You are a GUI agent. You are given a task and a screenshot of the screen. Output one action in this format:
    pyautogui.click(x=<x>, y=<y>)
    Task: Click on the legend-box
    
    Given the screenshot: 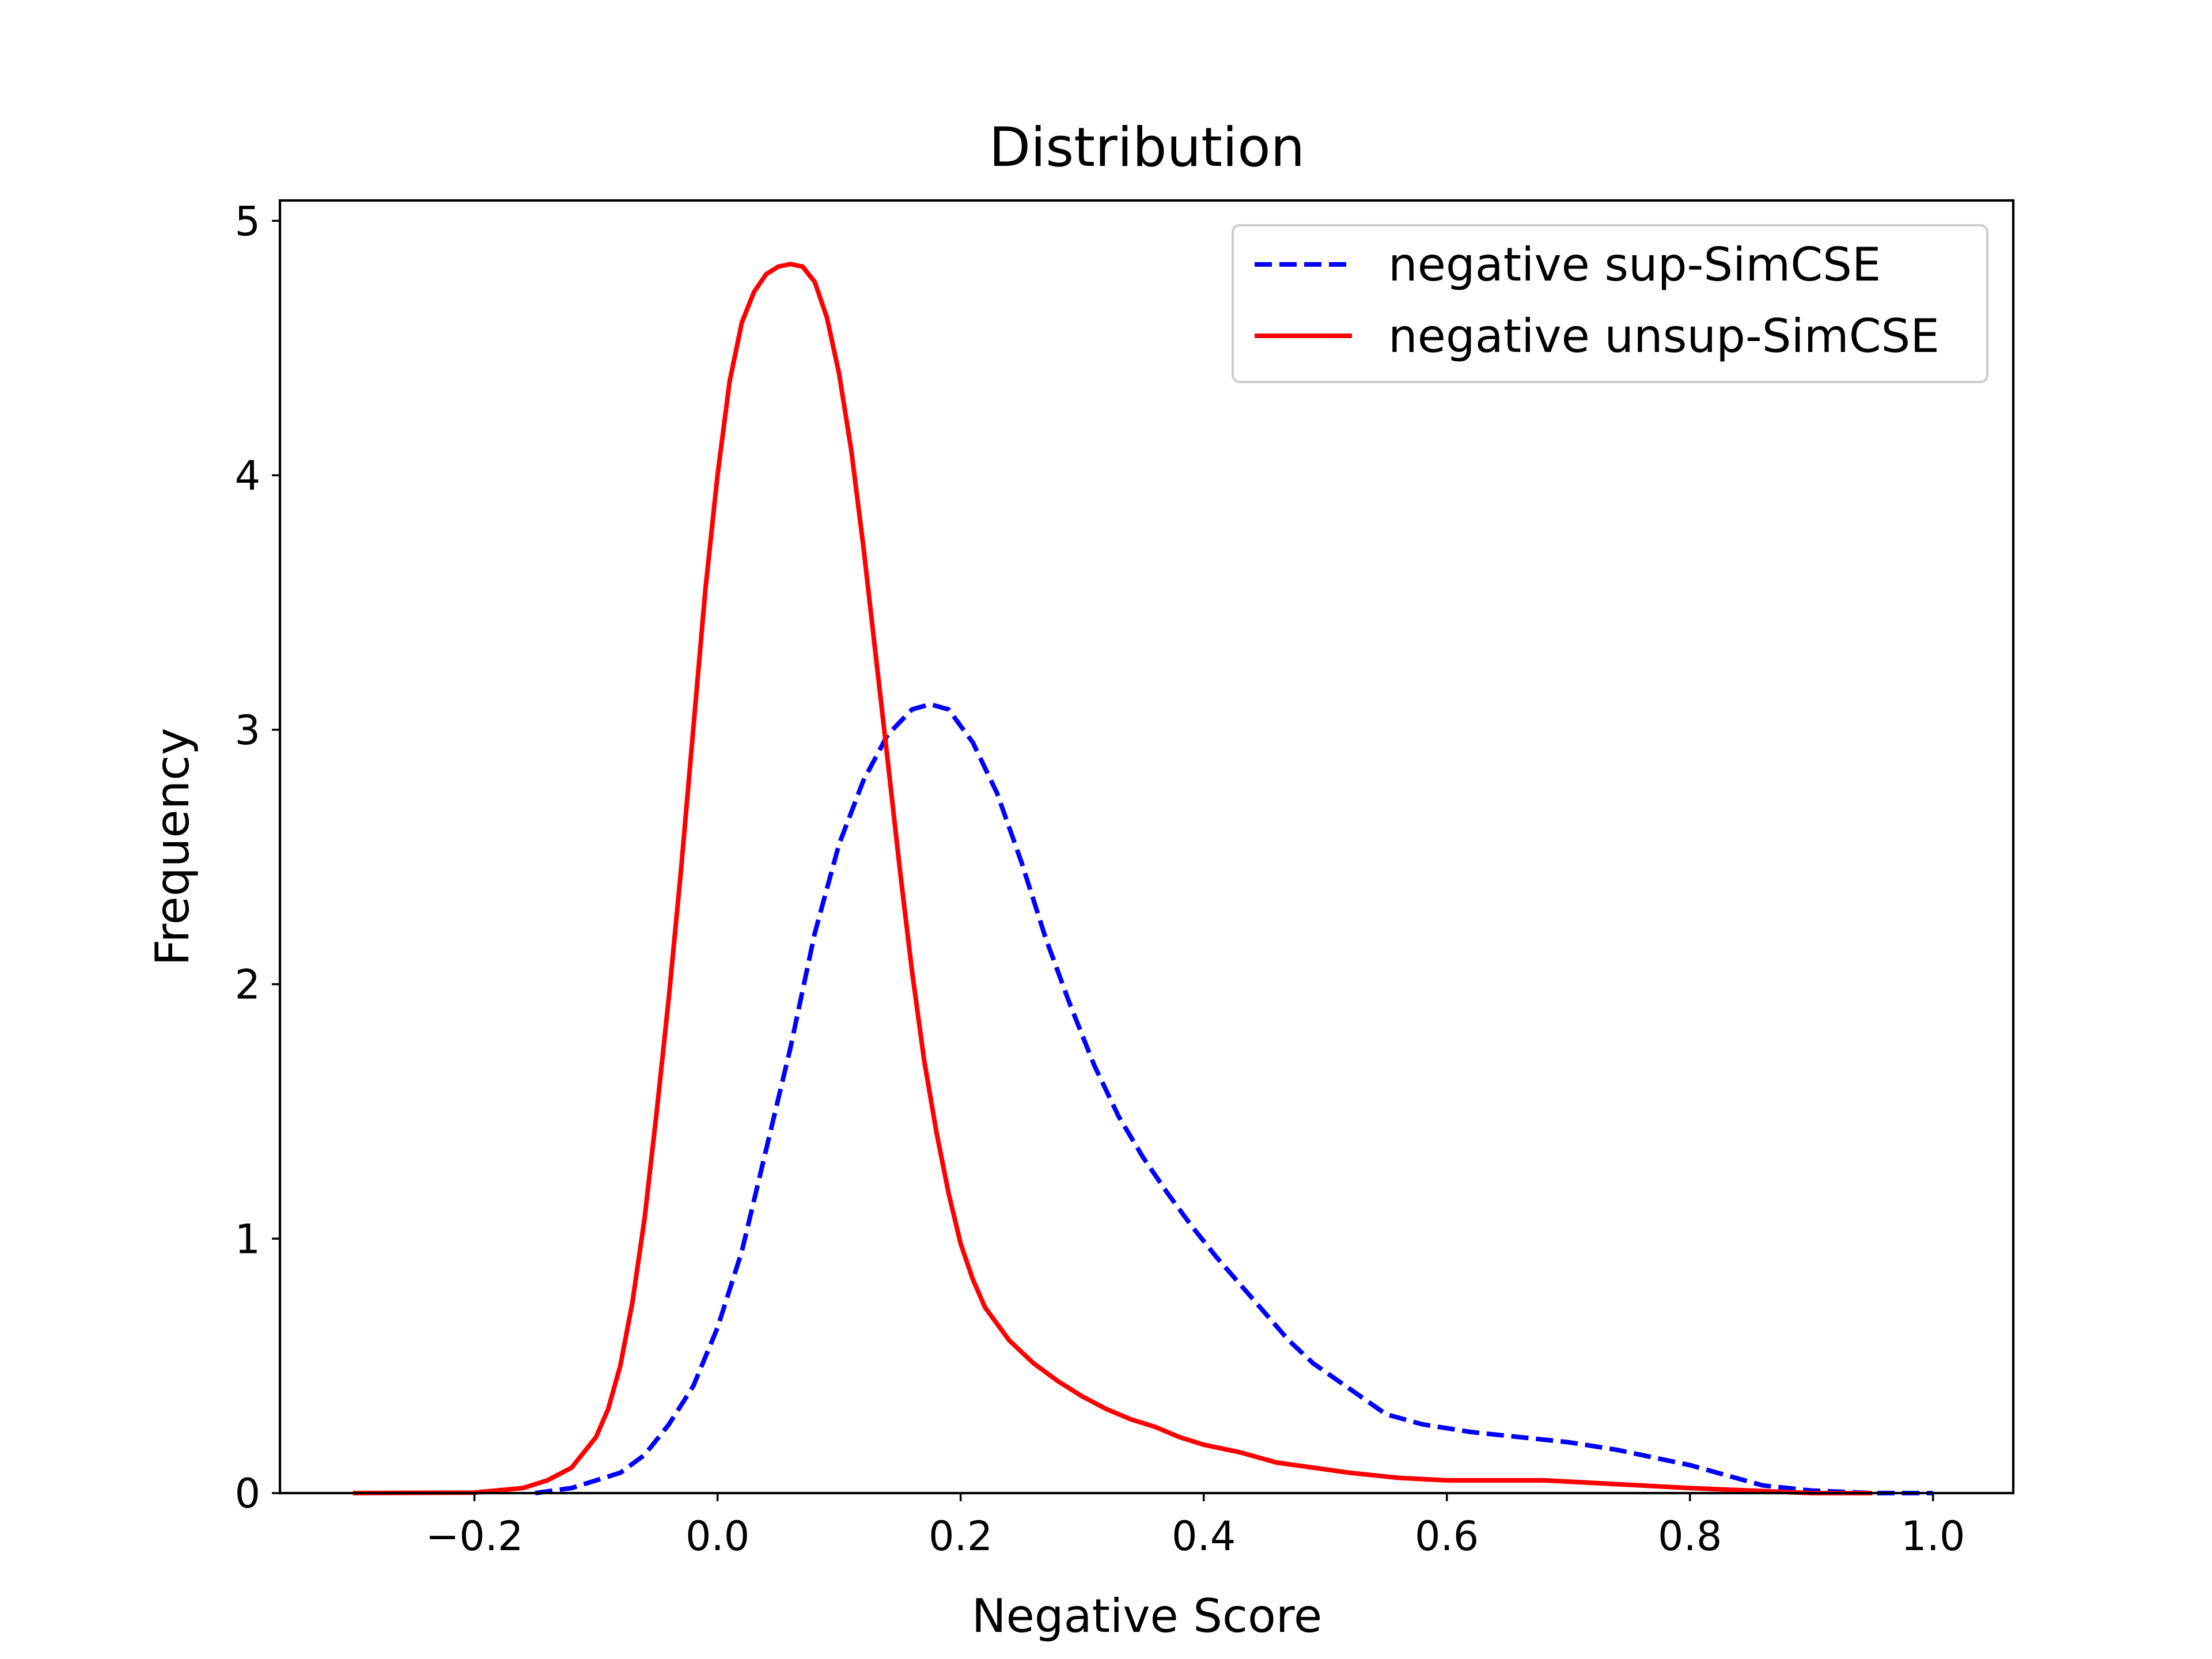 What is the action you would take?
    pyautogui.click(x=1610, y=303)
    